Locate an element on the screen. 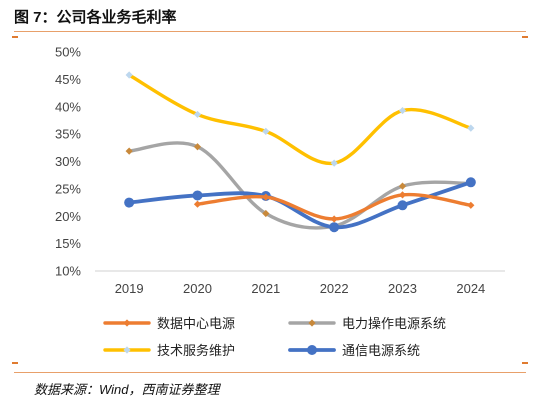 The height and width of the screenshot is (404, 540). y-axis: 10% 15% 20% 25% 30% 35% 40% 45% 50% is located at coordinates (68, 162).